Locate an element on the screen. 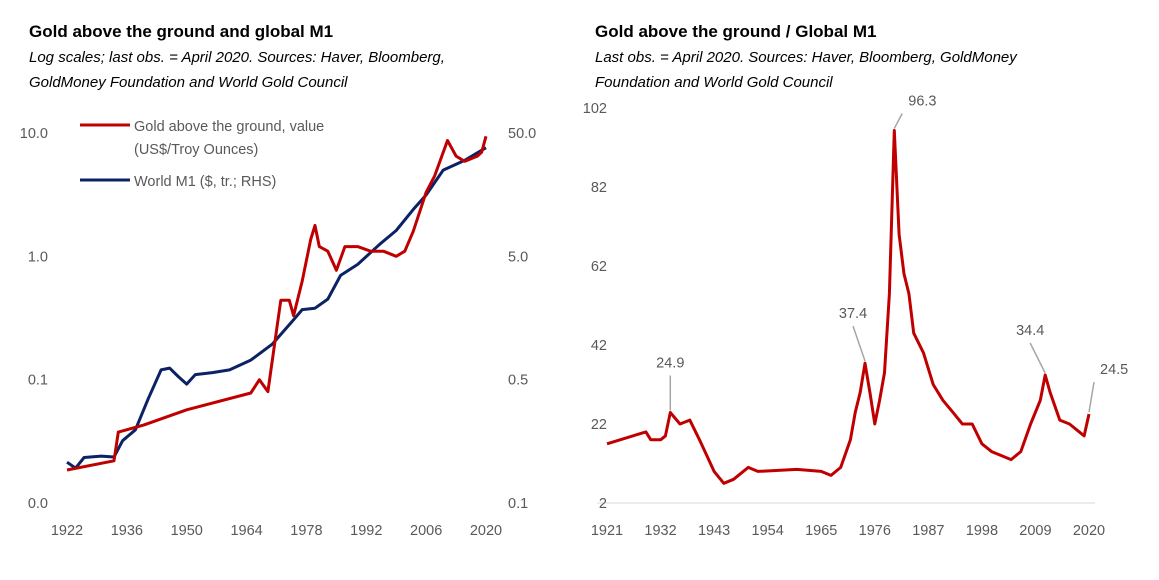 Image resolution: width=1159 pixels, height=580 pixels. x-tick-label: 1921 is located at coordinates (607, 531).